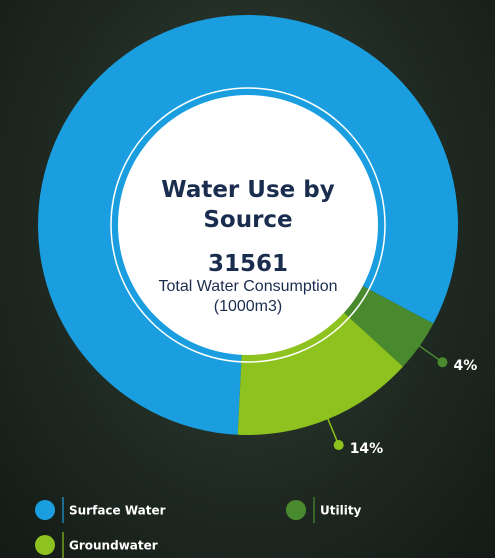  What do you see at coordinates (367, 449) in the screenshot?
I see `value-label: 14%` at bounding box center [367, 449].